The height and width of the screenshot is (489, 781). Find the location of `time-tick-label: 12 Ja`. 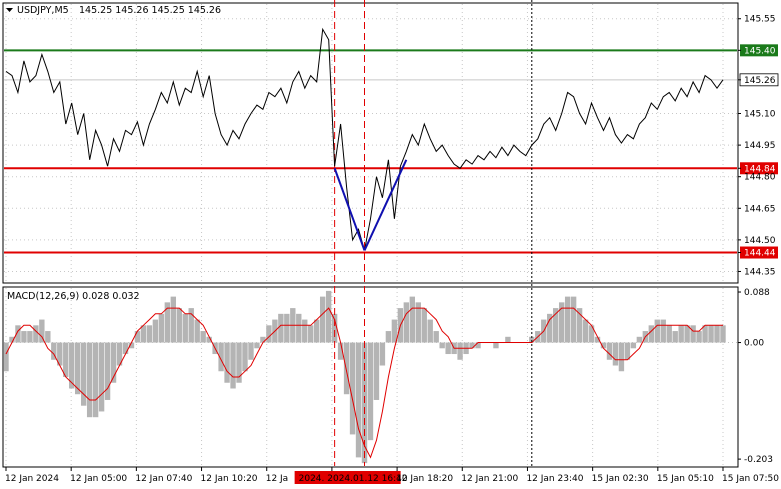

time-tick-label: 12 Ja is located at coordinates (277, 479).